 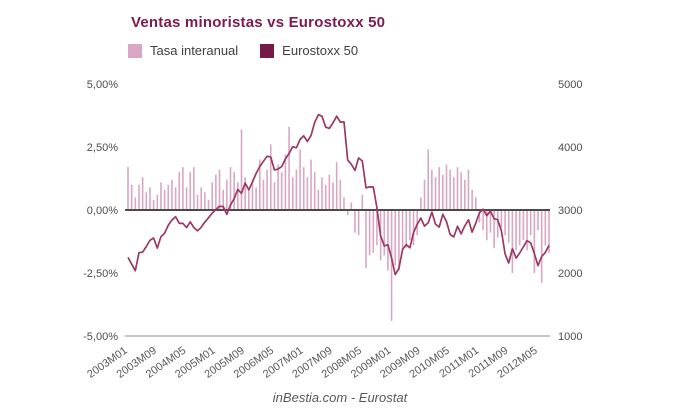 What do you see at coordinates (258, 22) in the screenshot?
I see `chart-title: Ventas minoristas vs Eurostoxx 50` at bounding box center [258, 22].